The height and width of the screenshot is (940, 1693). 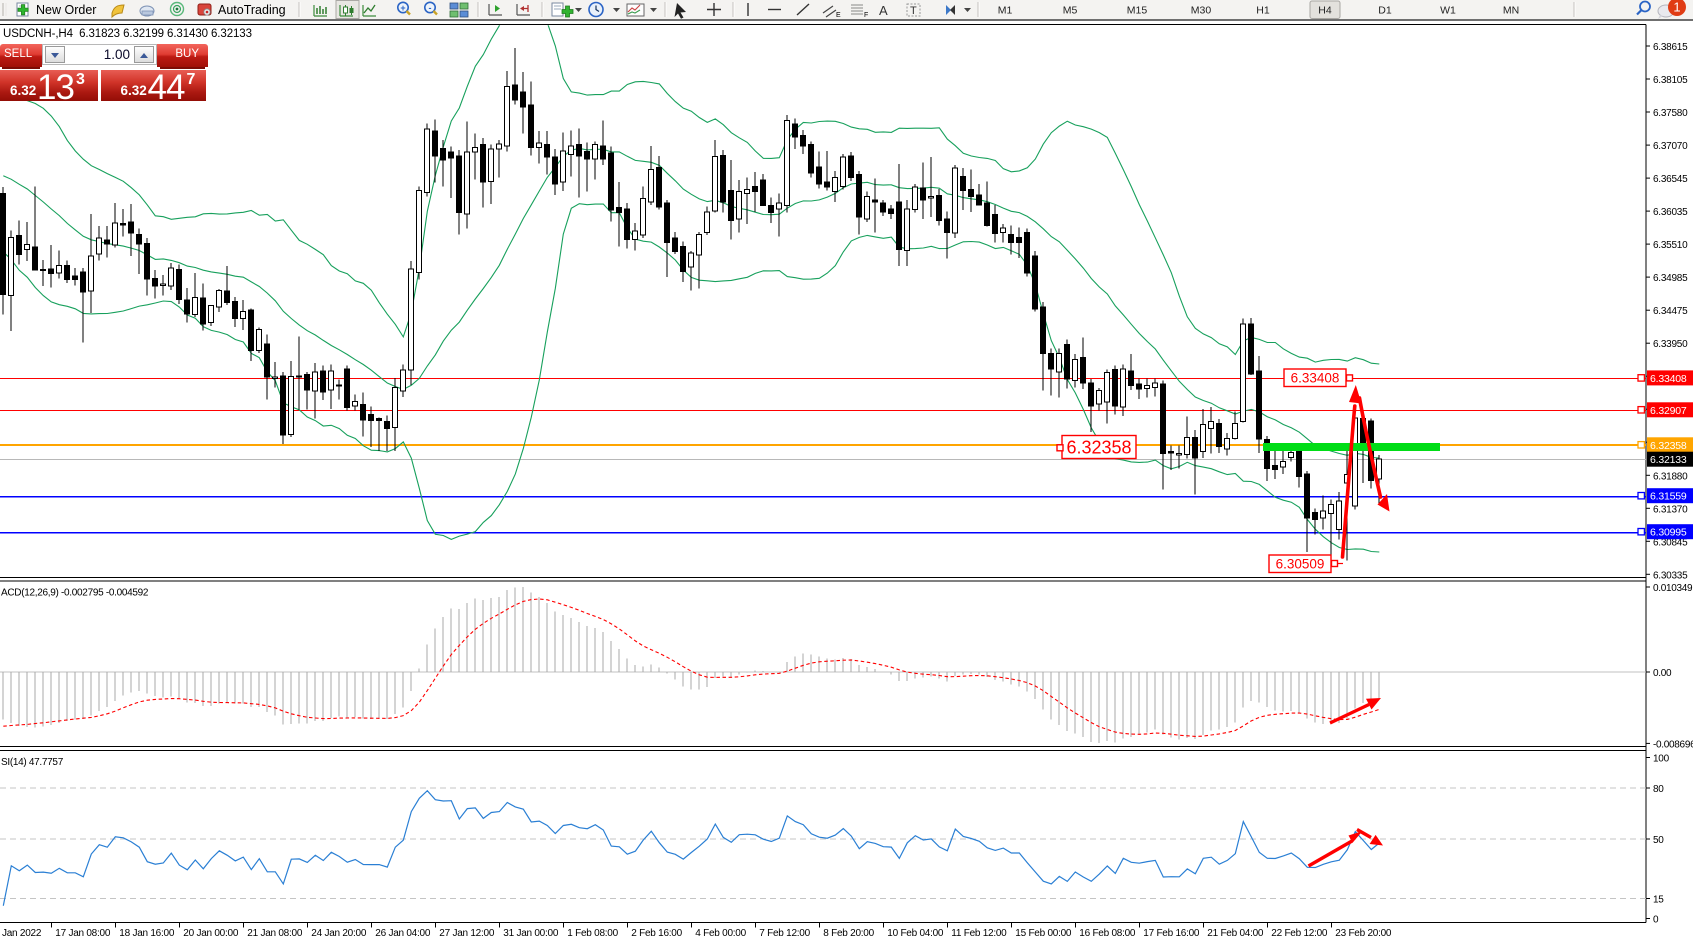 What do you see at coordinates (1670, 311) in the screenshot?
I see `svg-text: 6.34475` at bounding box center [1670, 311].